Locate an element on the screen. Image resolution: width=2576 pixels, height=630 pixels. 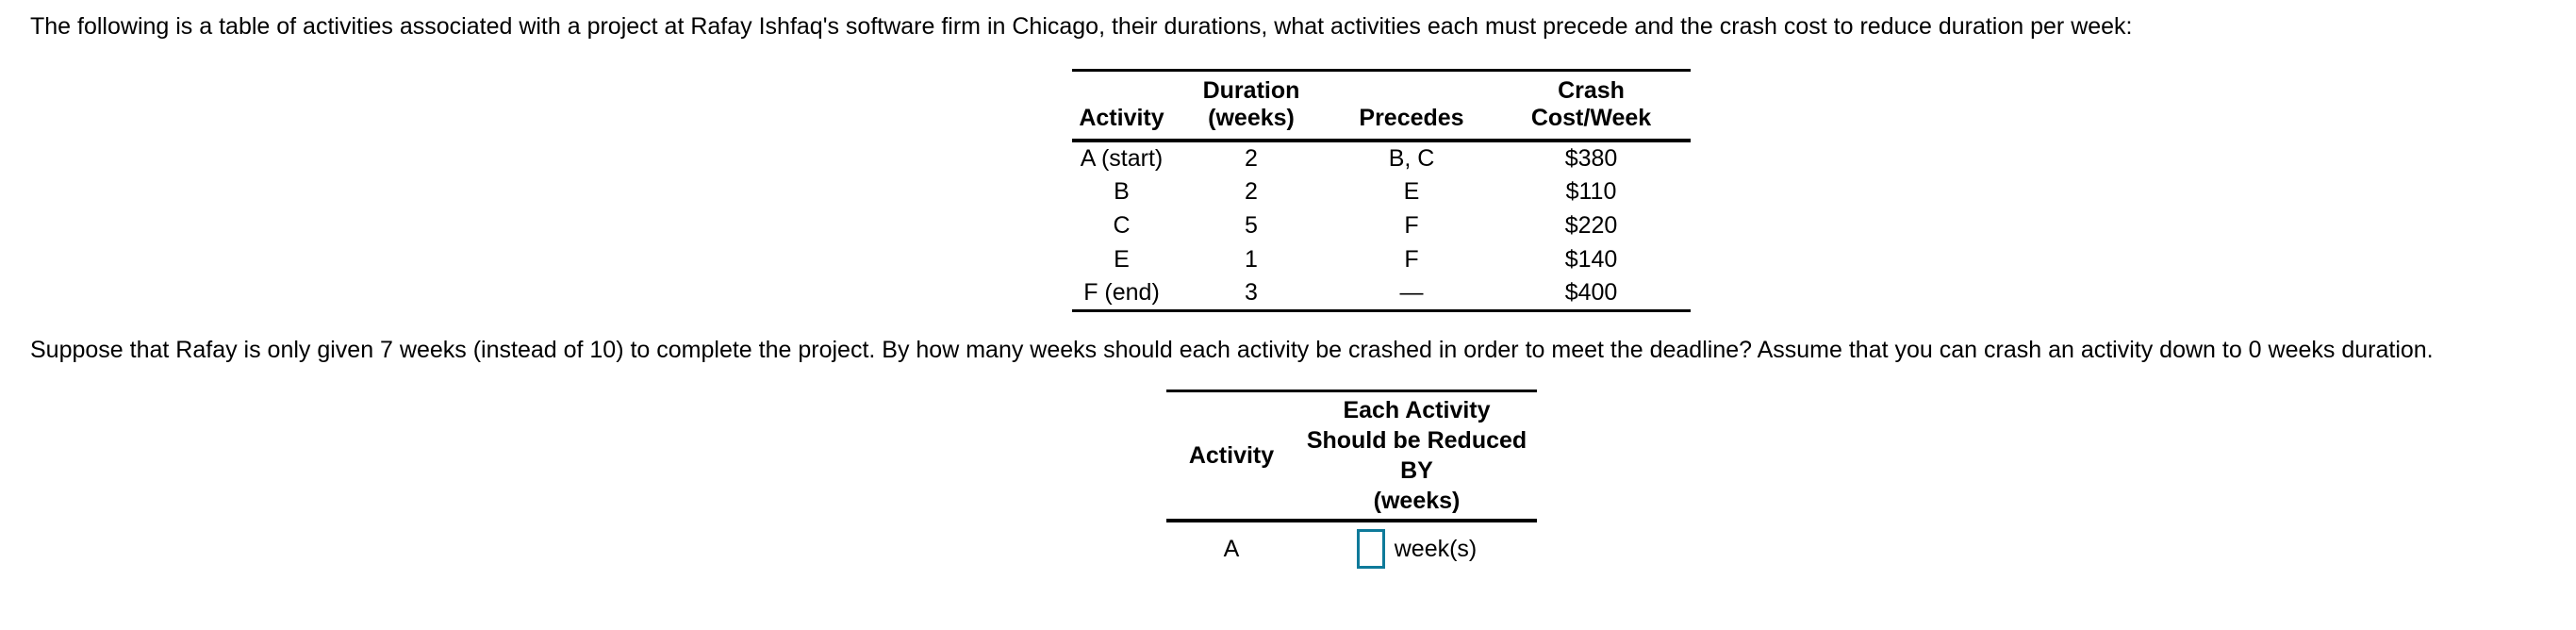
precedes-cell: — is located at coordinates (1411, 292).